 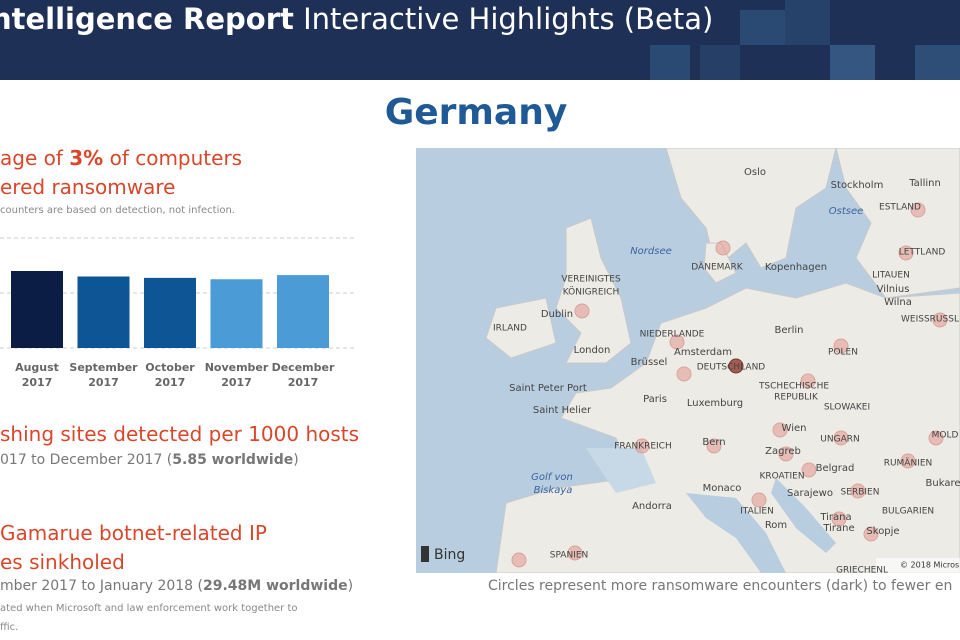 I want to click on land-baltic, so click(x=897, y=223).